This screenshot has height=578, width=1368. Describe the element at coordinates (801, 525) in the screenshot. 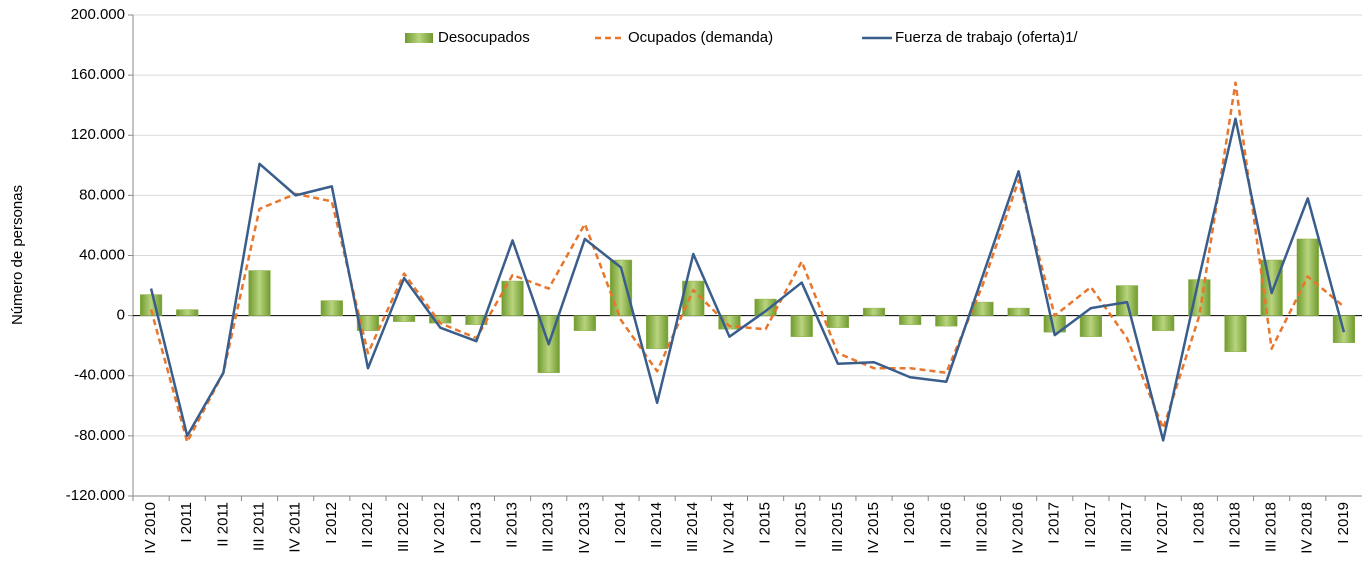

I see `x-tick-label: II 2015` at that location.